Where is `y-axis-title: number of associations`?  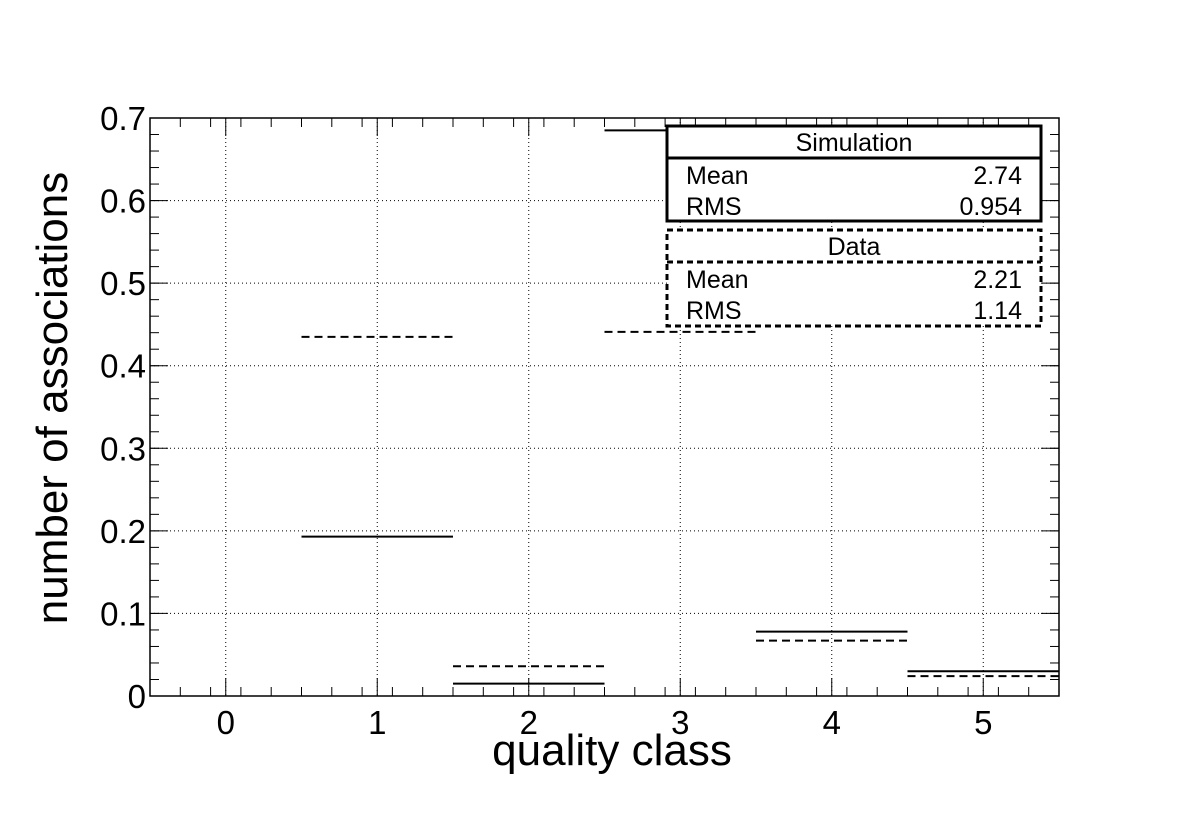
y-axis-title: number of associations is located at coordinates (52, 398).